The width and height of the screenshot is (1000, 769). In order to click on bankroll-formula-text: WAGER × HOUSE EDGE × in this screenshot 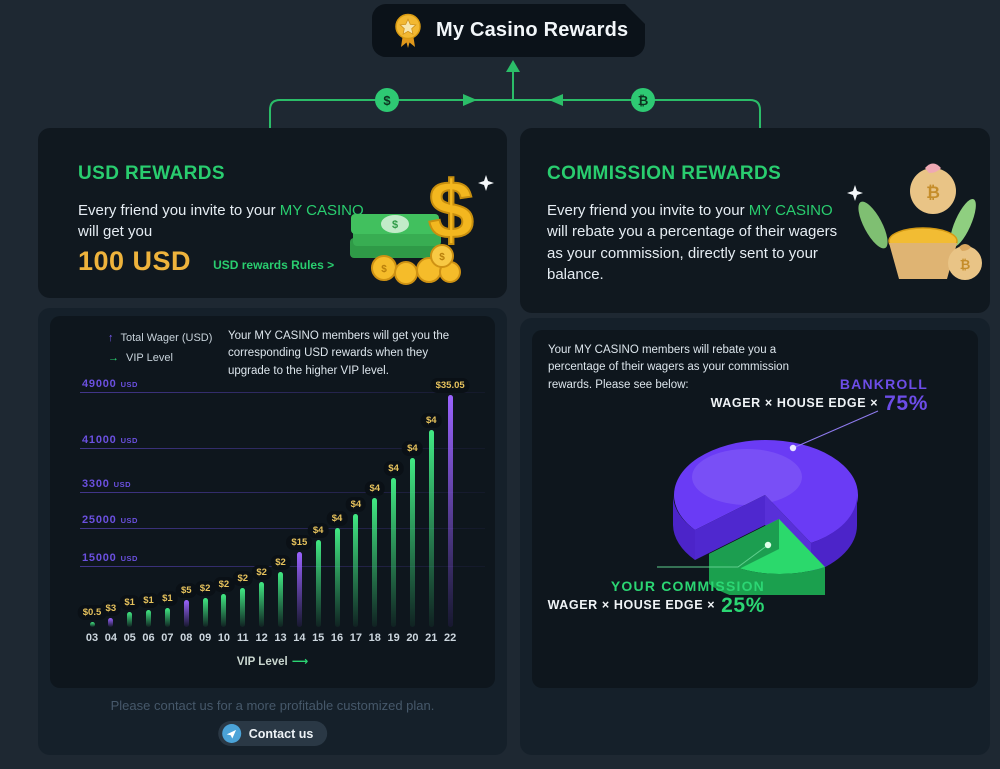, I will do `click(794, 403)`.